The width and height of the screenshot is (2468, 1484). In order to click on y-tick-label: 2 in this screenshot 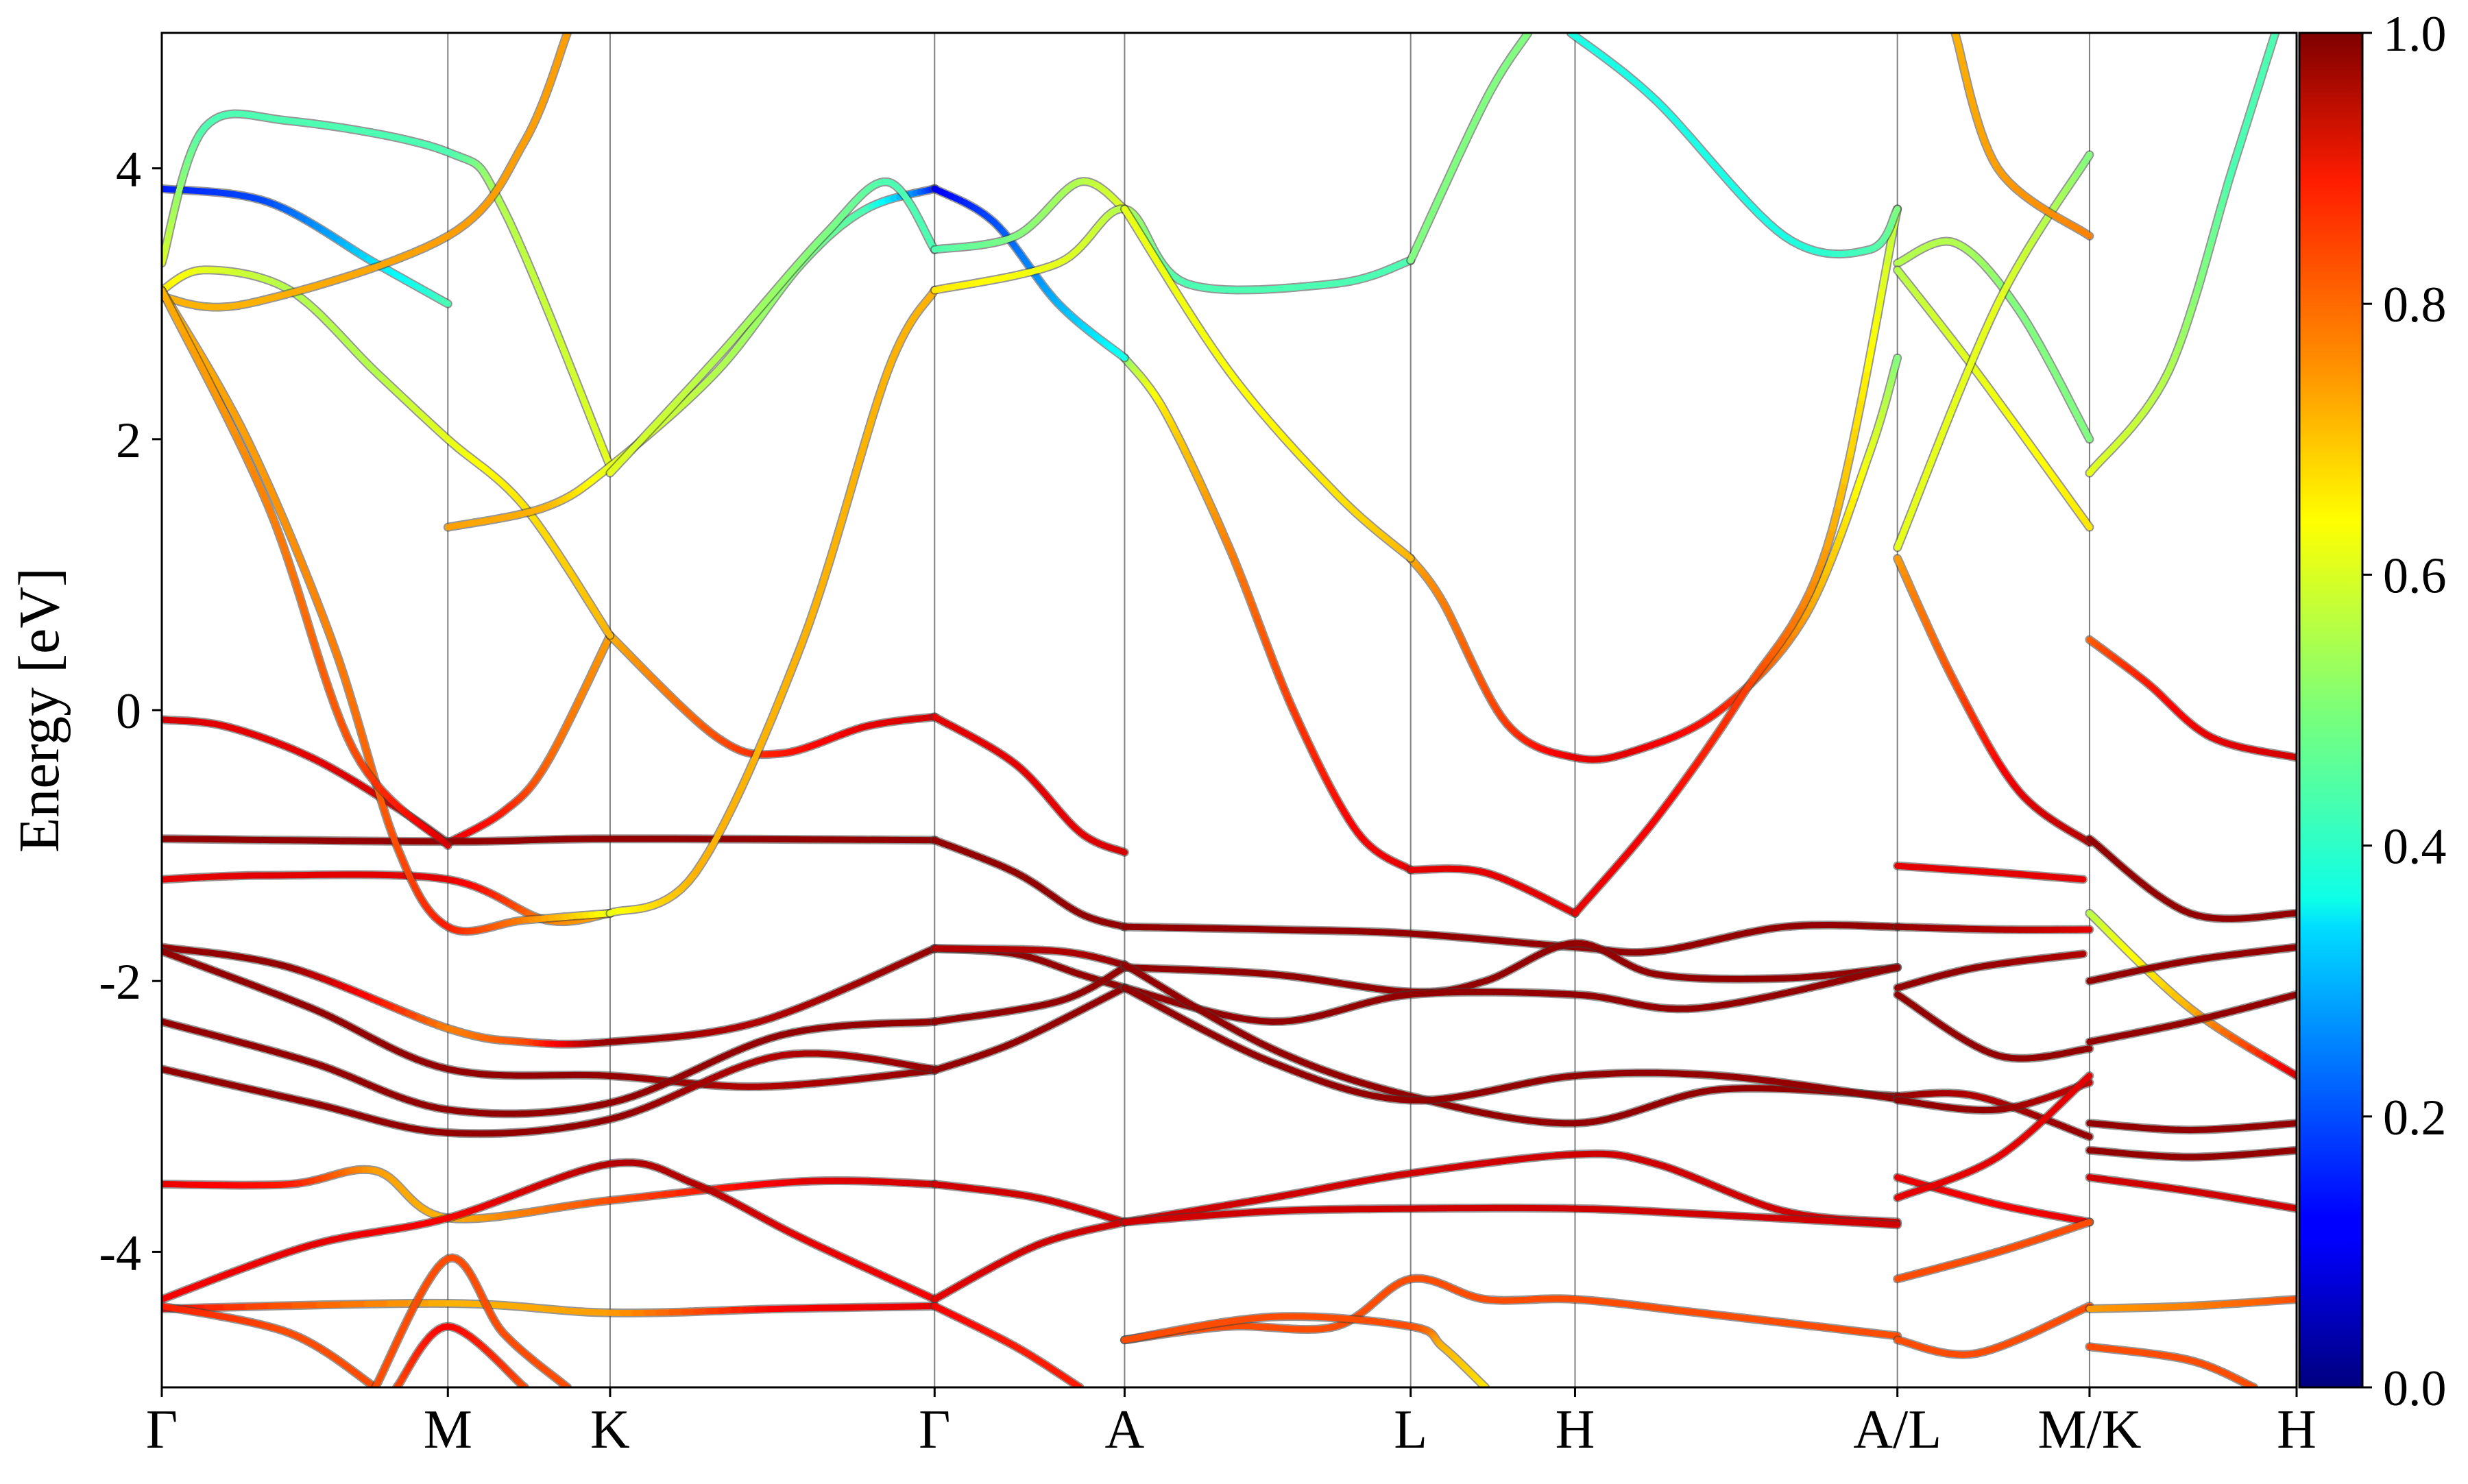, I will do `click(128, 441)`.